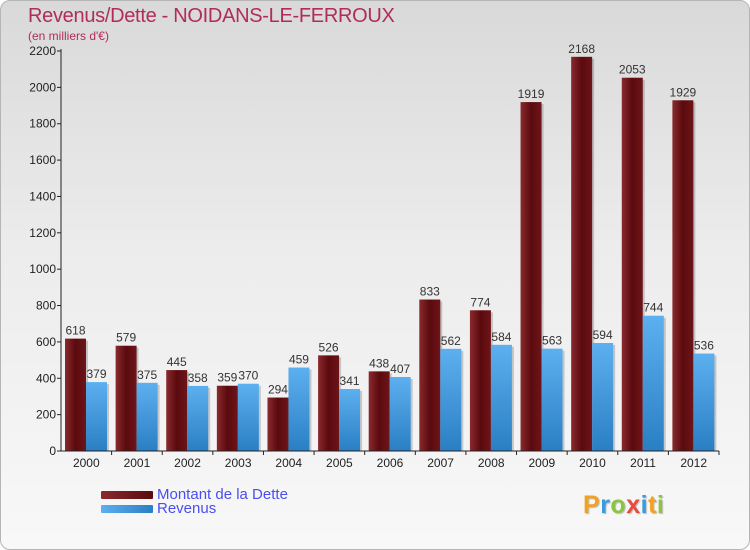 This screenshot has height=550, width=750. What do you see at coordinates (227, 378) in the screenshot?
I see `data-label: 359` at bounding box center [227, 378].